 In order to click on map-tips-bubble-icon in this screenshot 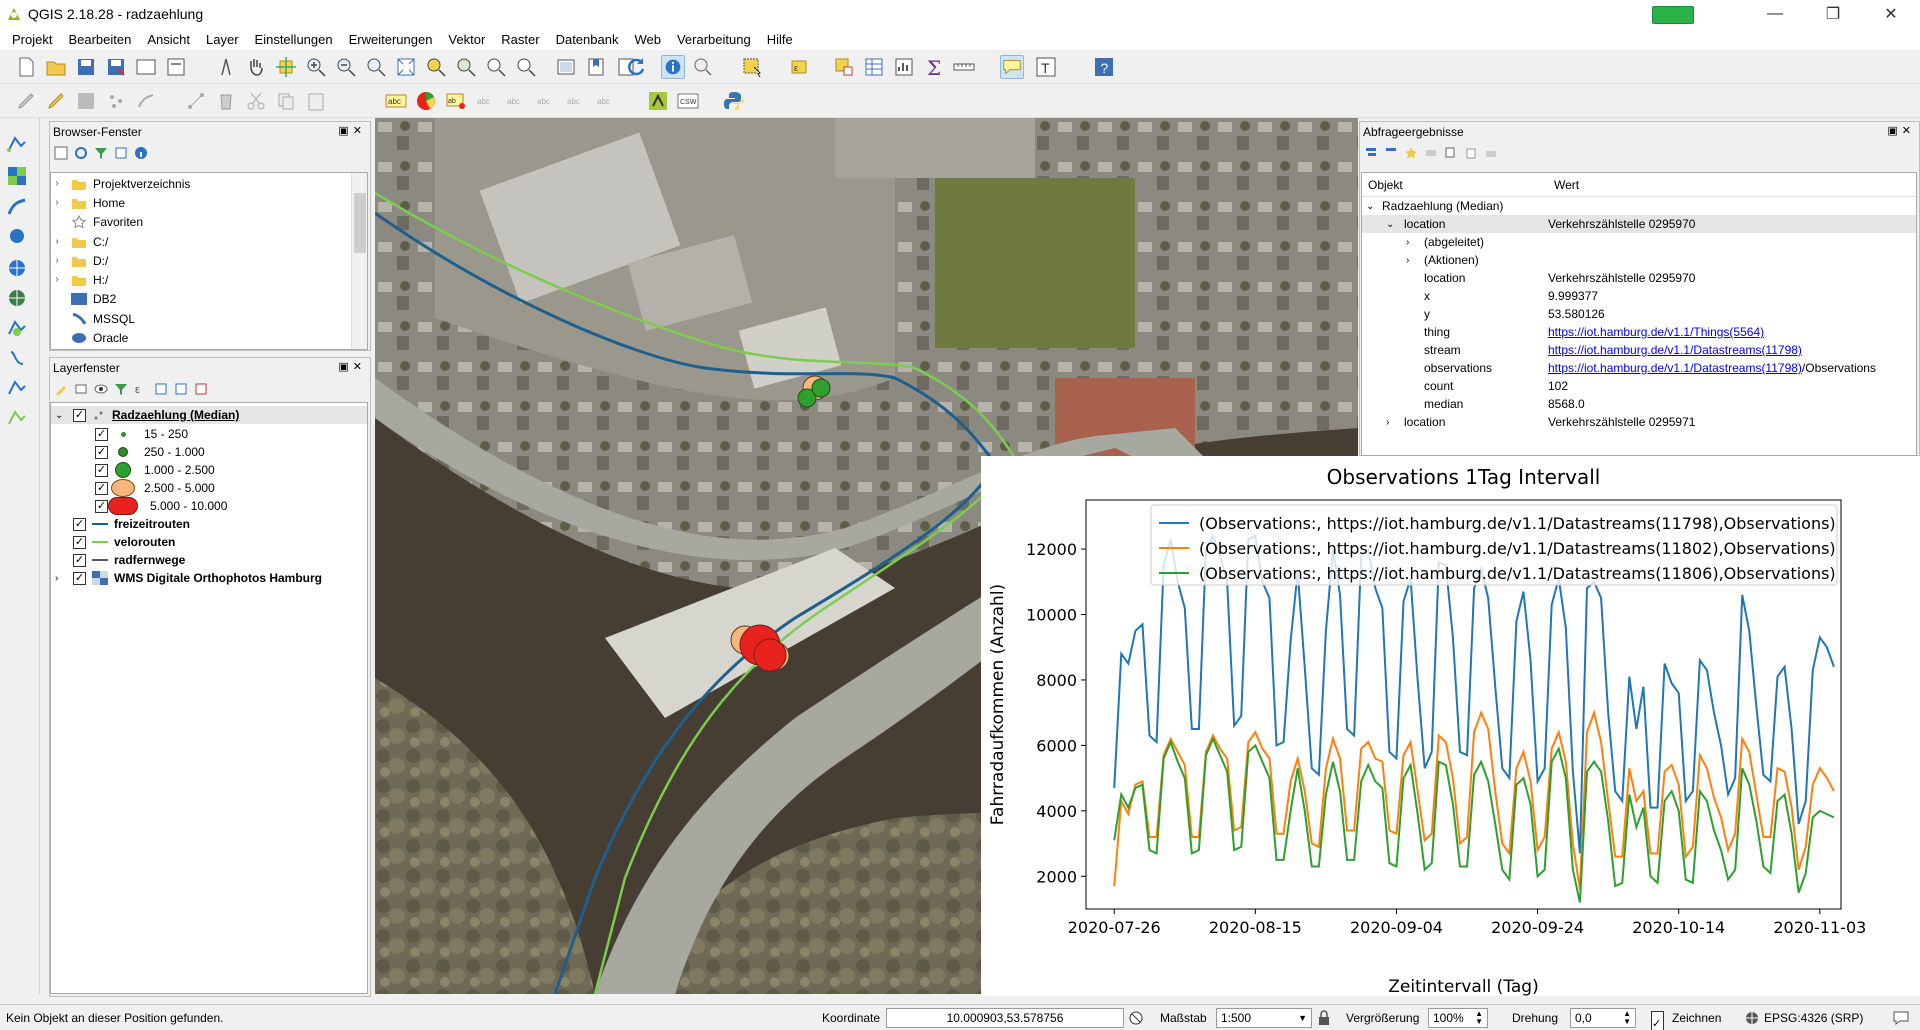, I will do `click(1012, 67)`.